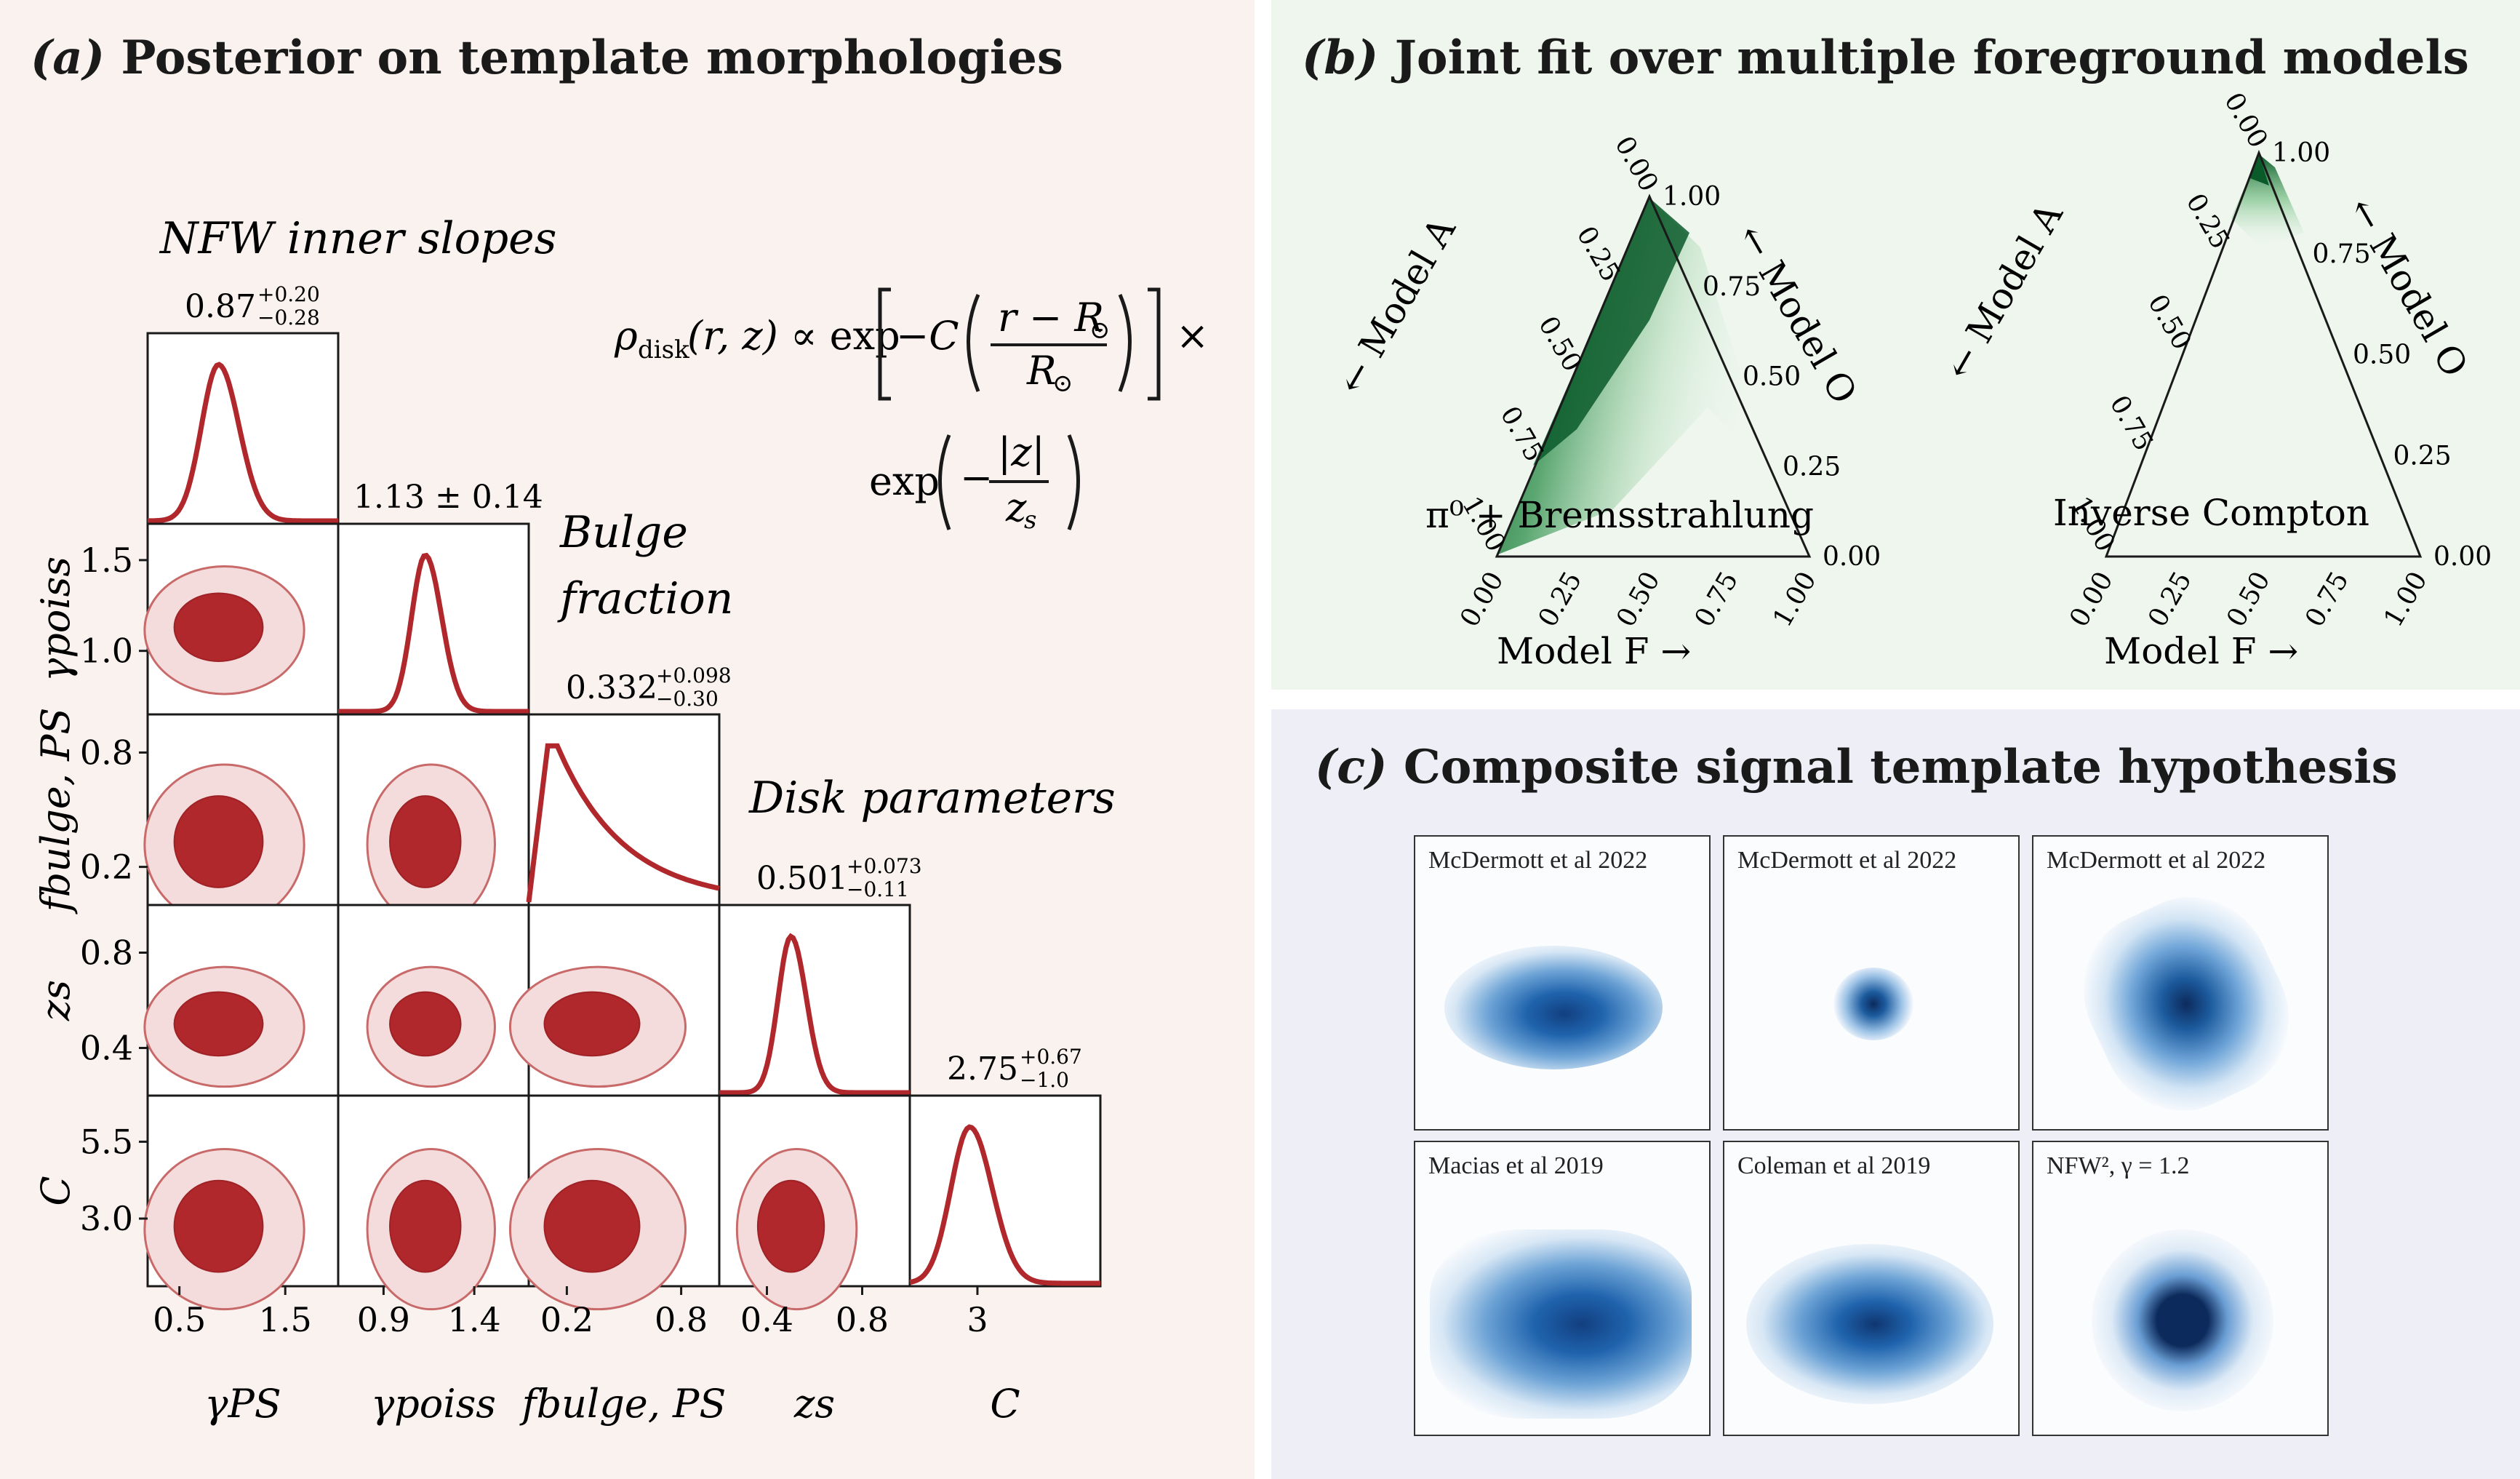 The height and width of the screenshot is (1479, 2520). I want to click on svg-text: z, so click(1016, 507).